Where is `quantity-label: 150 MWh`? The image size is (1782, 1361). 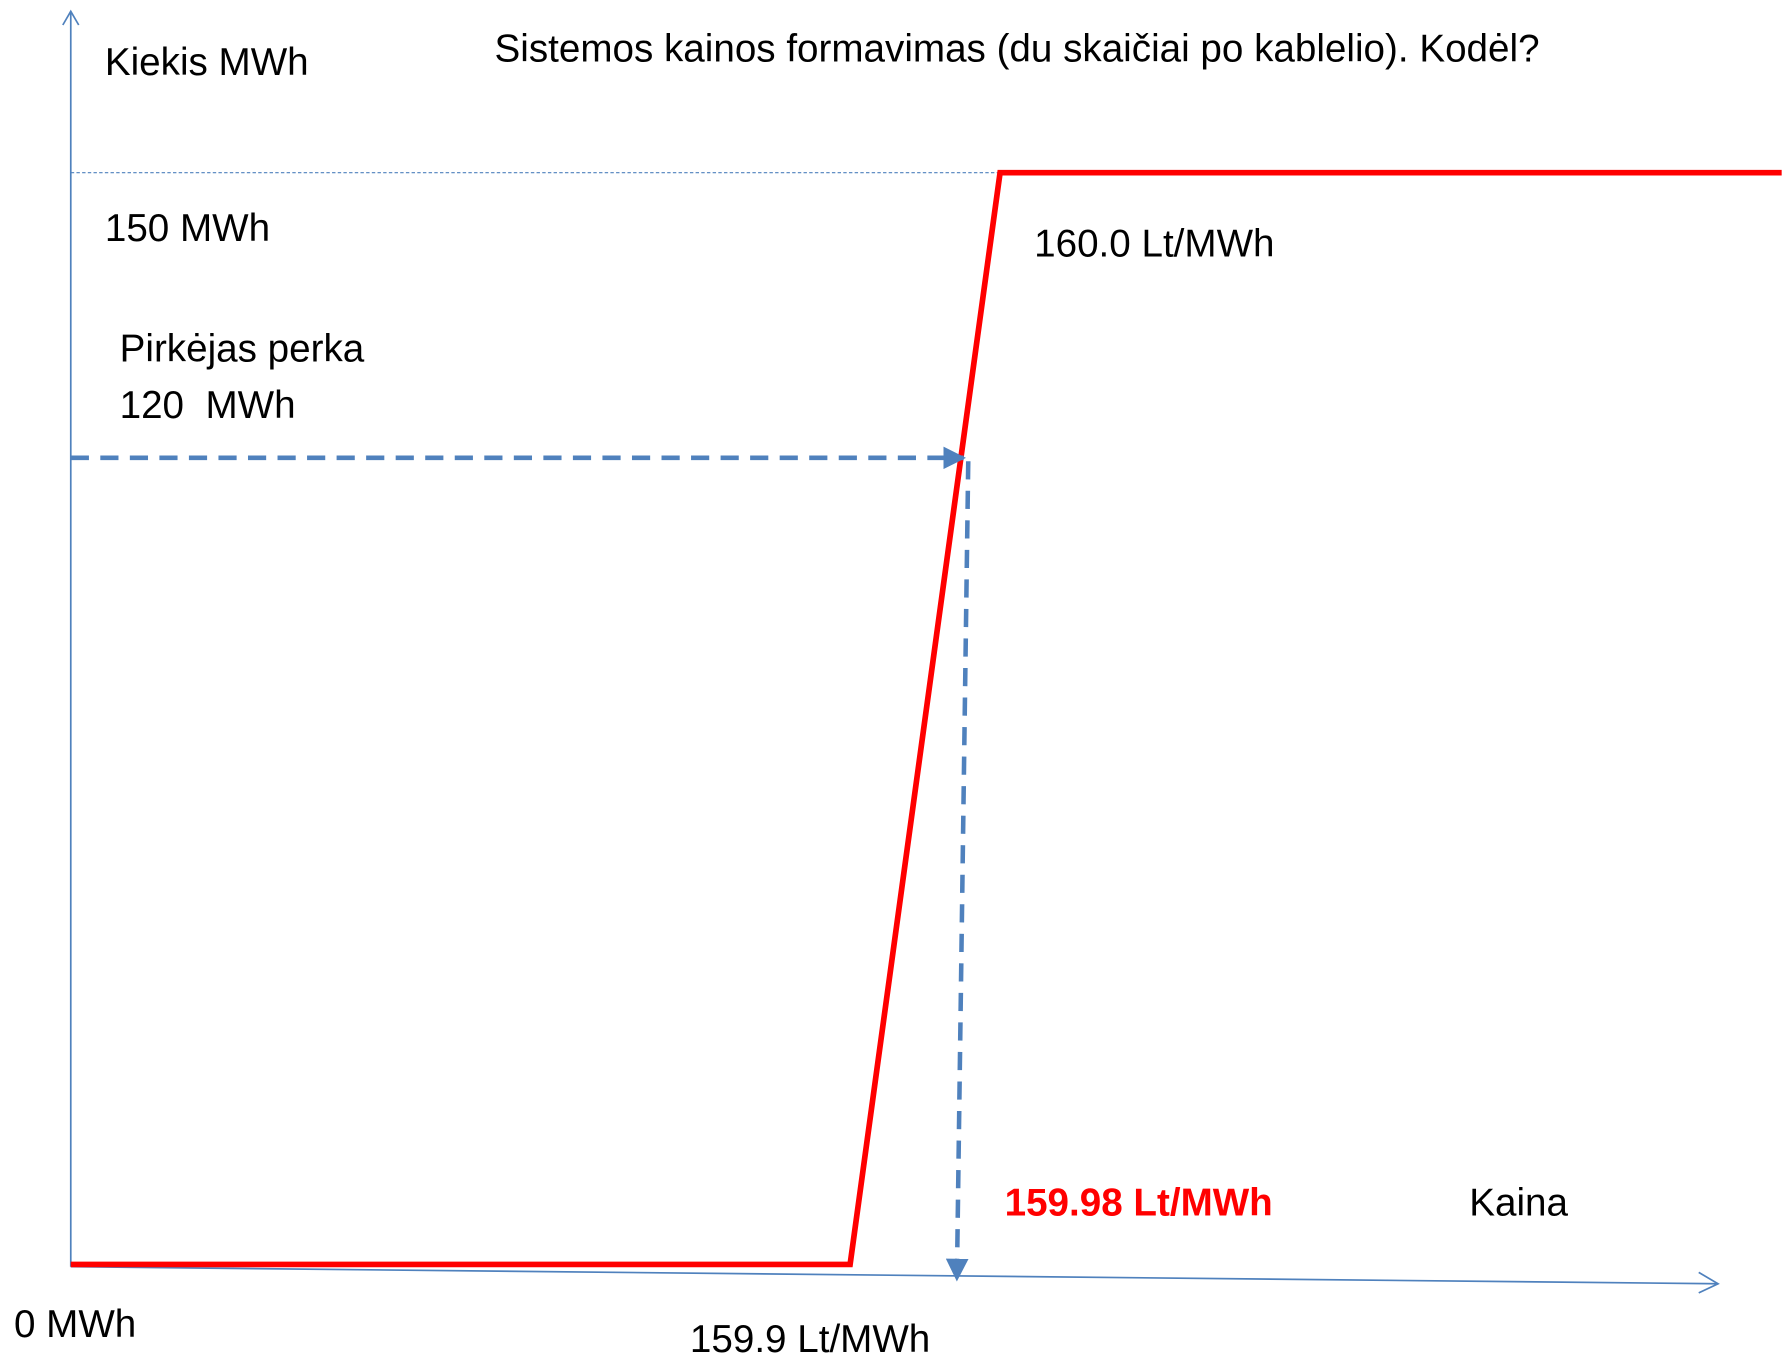 quantity-label: 150 MWh is located at coordinates (187, 228).